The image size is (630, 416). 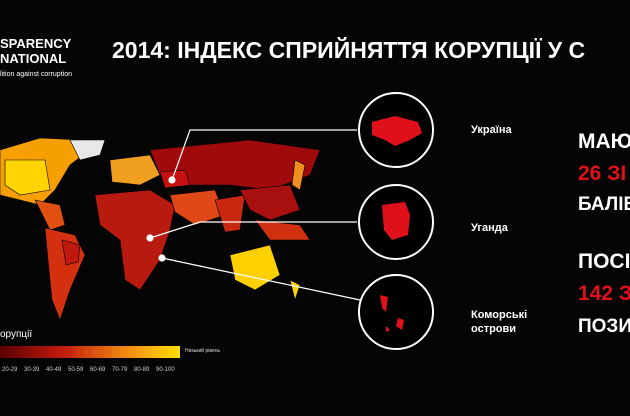 What do you see at coordinates (76, 370) in the screenshot?
I see `legend-range: 50-59` at bounding box center [76, 370].